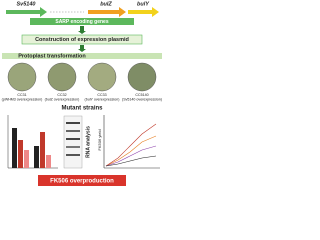  I want to click on strain-name: CC31, so click(21, 95).